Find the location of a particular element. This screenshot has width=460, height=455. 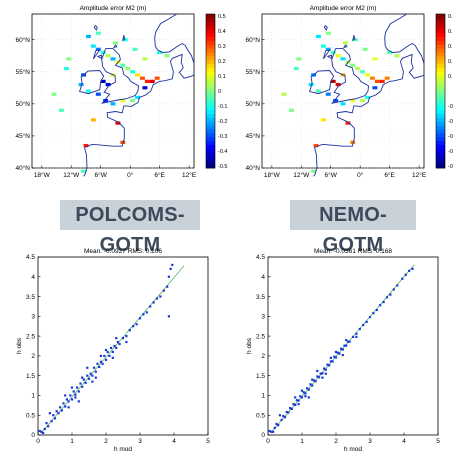

colorbar-tick-label: -0 is located at coordinates (450, 167).